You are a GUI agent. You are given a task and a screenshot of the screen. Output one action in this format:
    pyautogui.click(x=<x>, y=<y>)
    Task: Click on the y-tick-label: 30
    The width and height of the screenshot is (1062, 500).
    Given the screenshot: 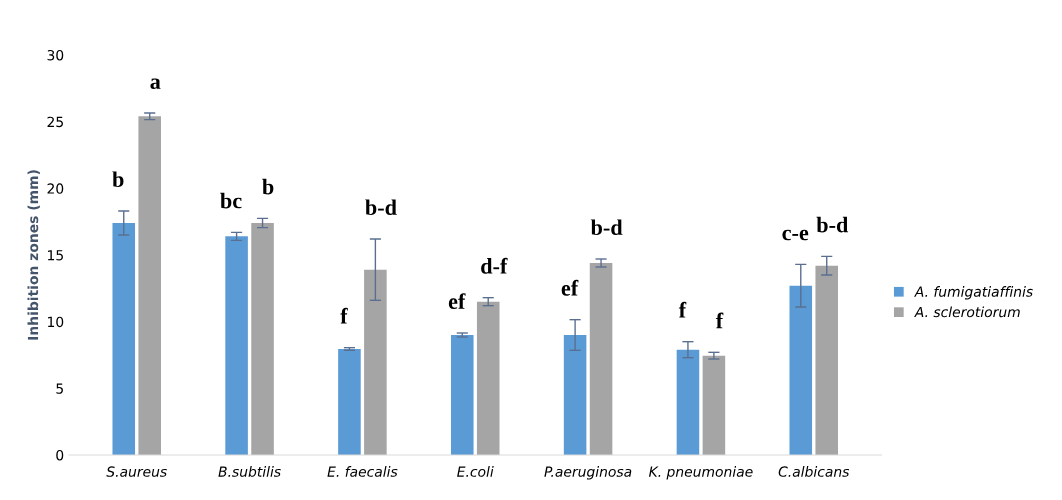 What is the action you would take?
    pyautogui.click(x=55, y=55)
    